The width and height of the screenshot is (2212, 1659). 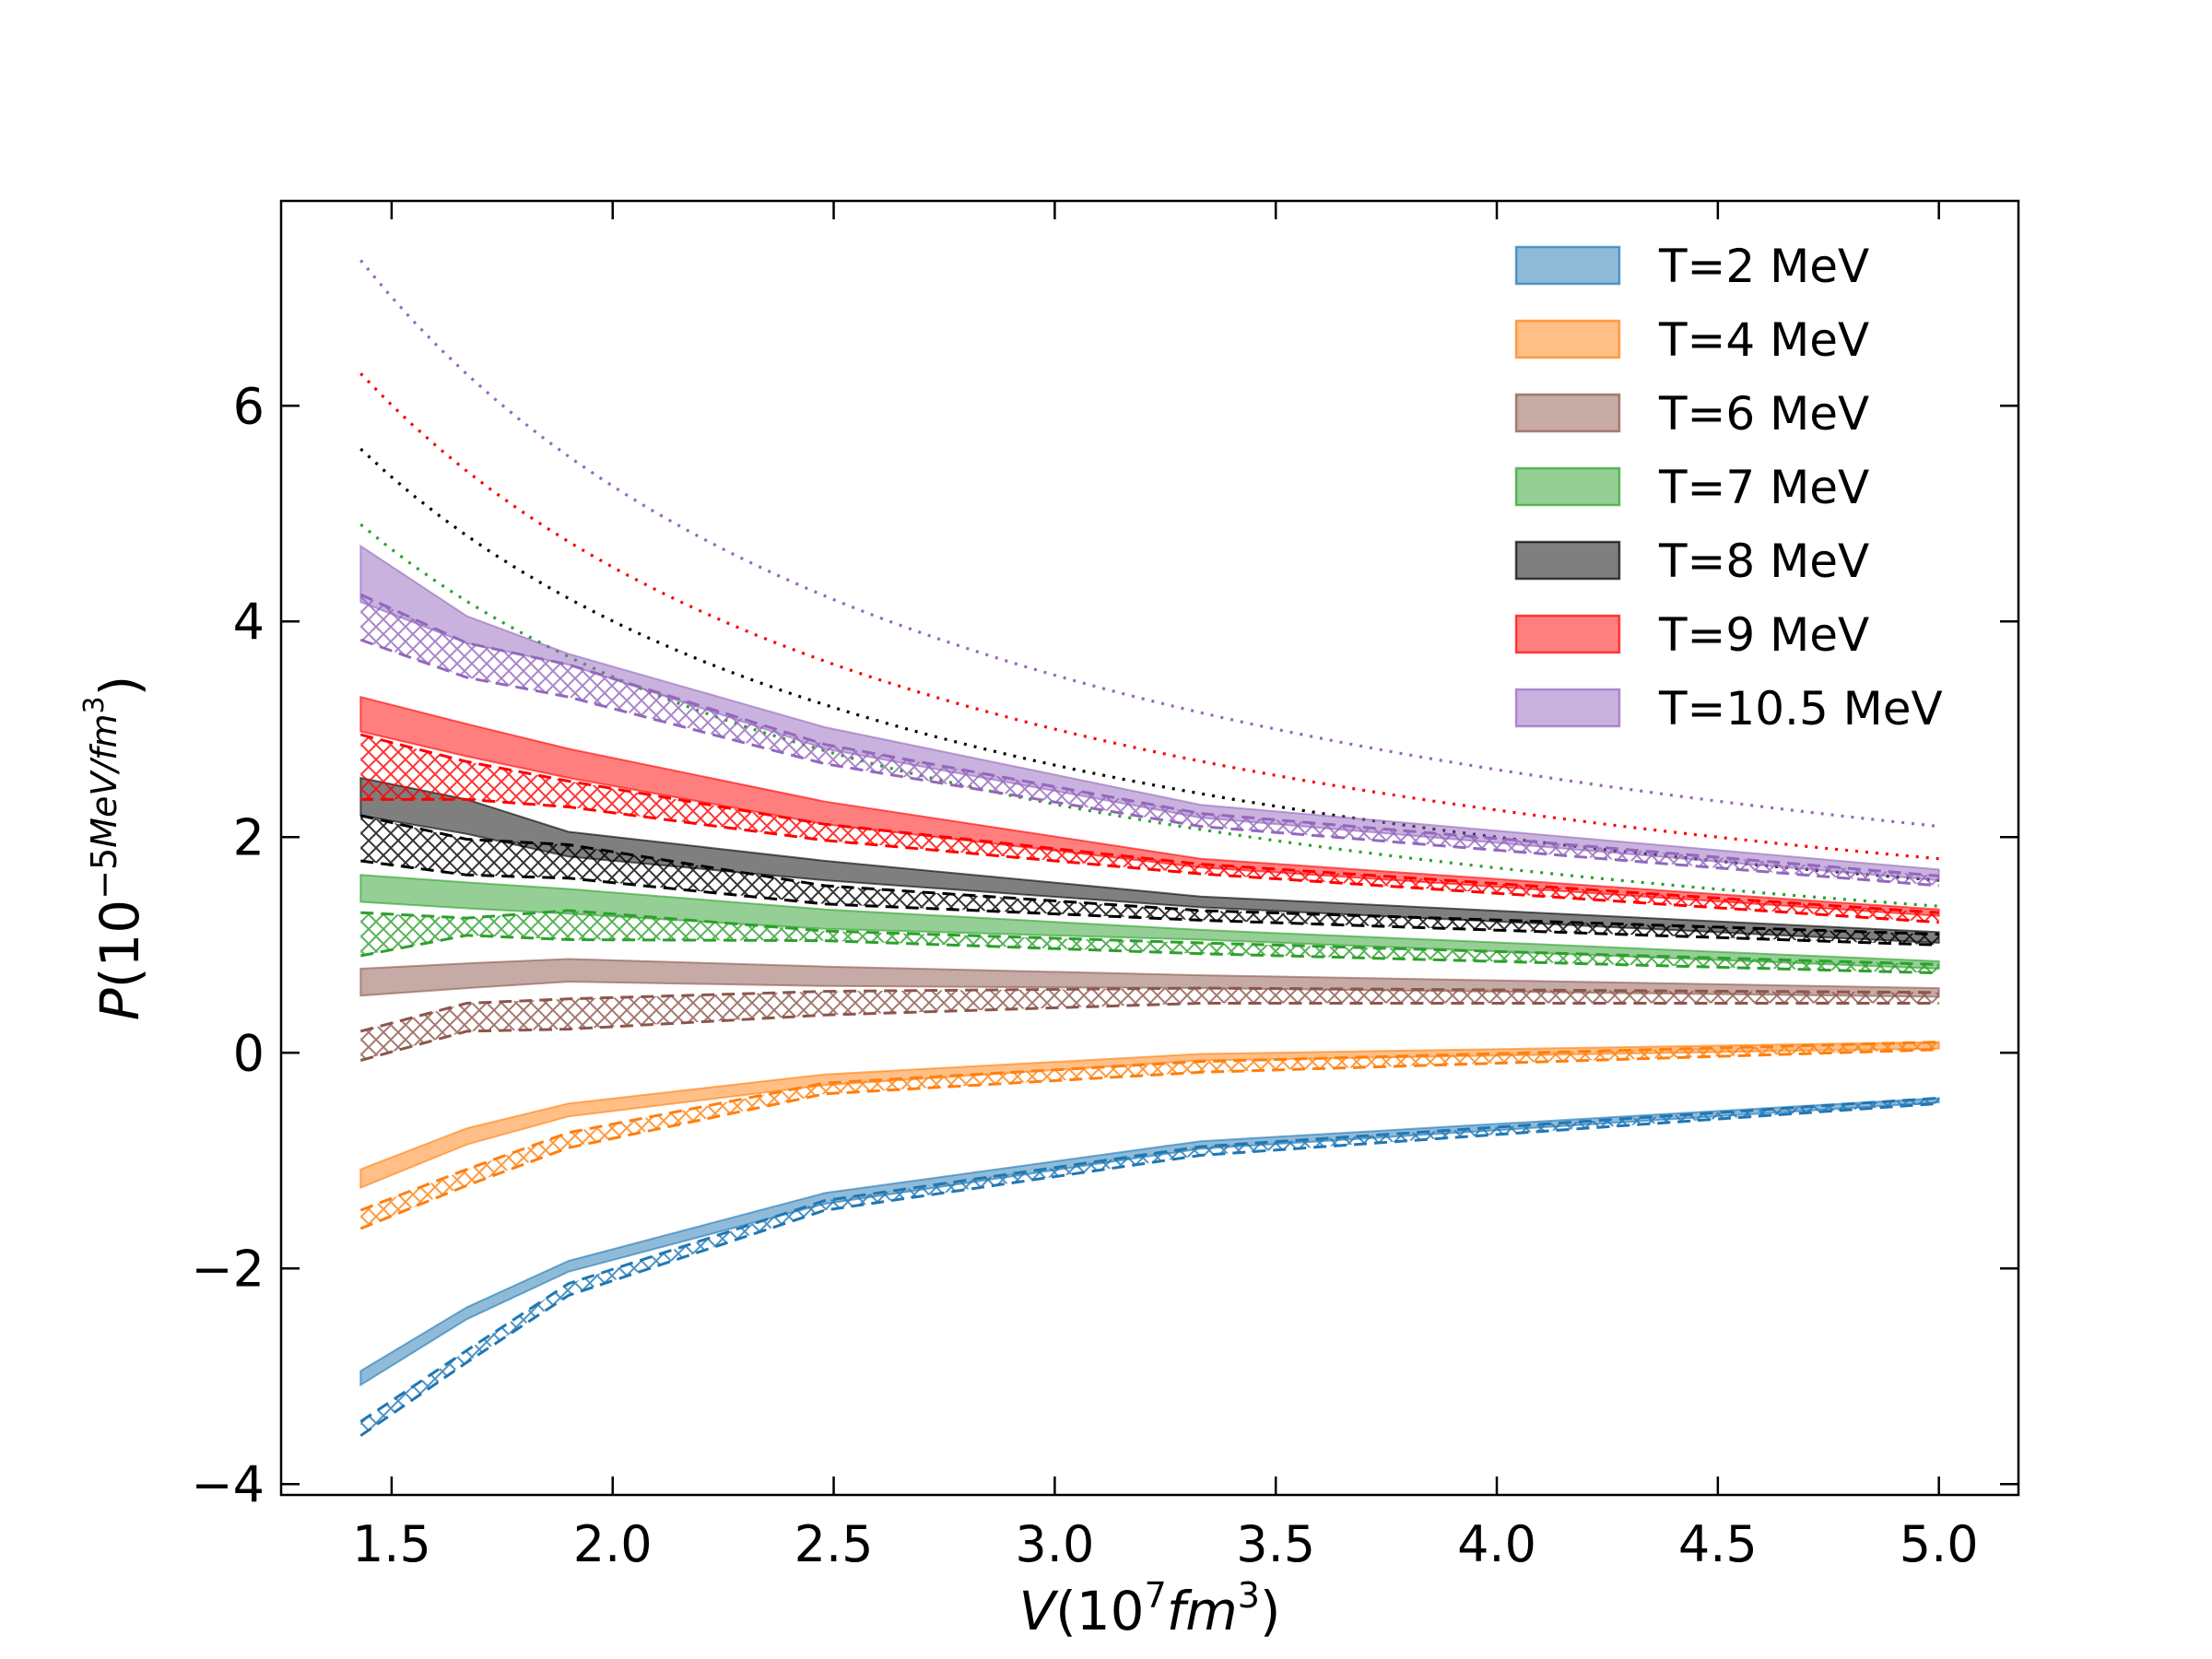 What do you see at coordinates (613, 1544) in the screenshot?
I see `x-tick-label: 2.0` at bounding box center [613, 1544].